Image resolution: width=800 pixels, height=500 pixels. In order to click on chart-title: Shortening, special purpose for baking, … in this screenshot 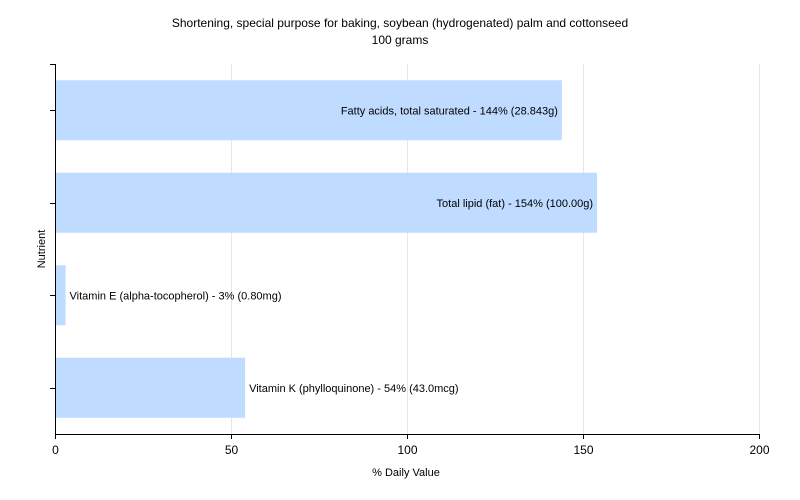, I will do `click(400, 23)`.